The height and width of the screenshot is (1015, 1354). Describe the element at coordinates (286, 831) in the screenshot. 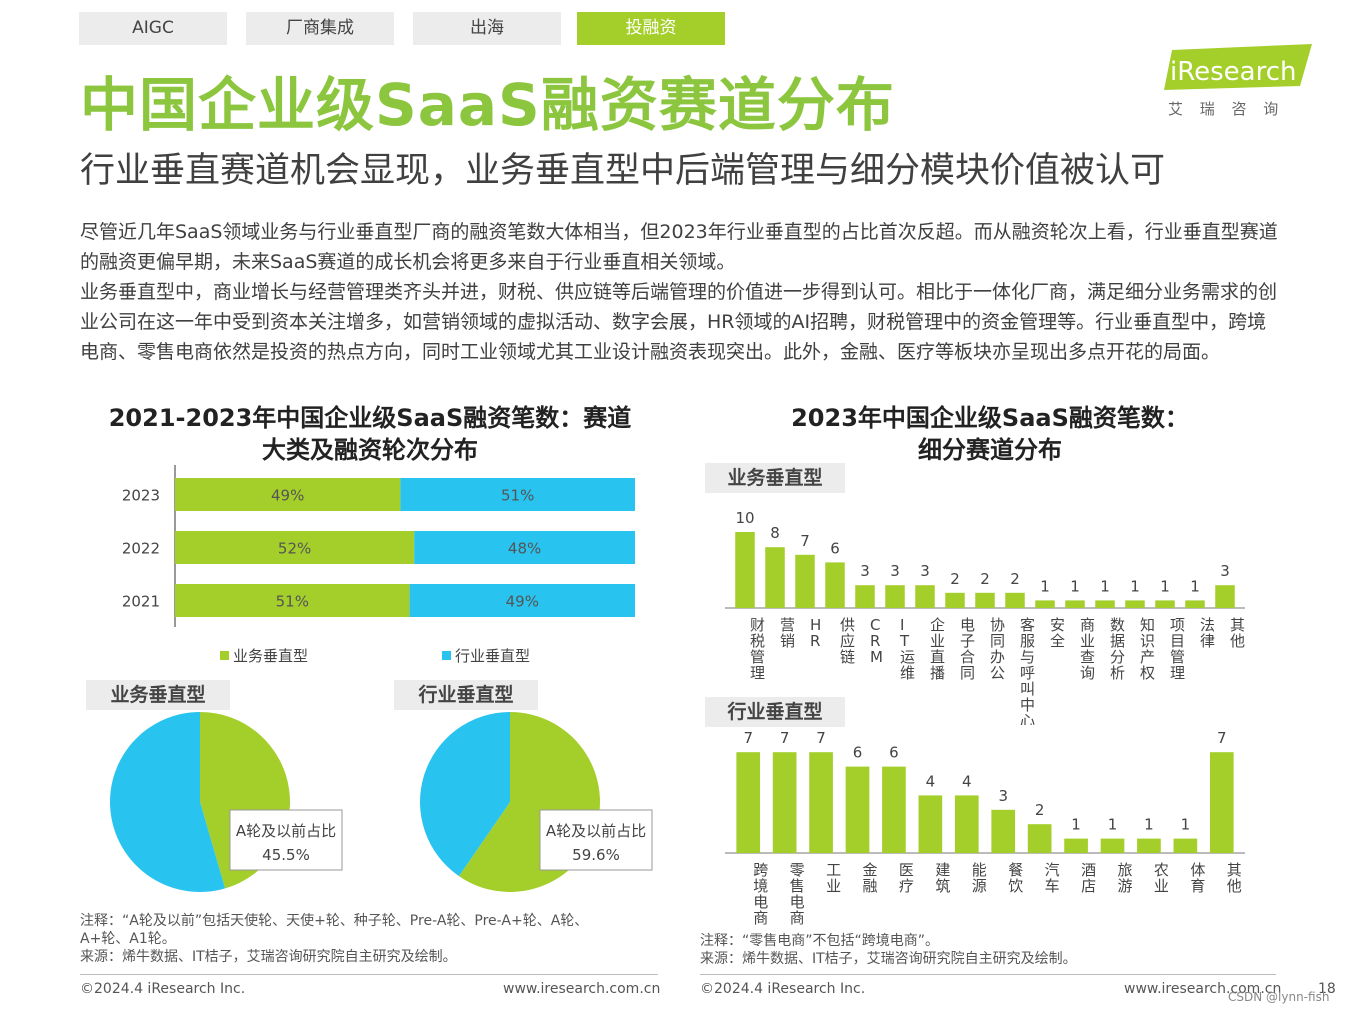

I see `pie-callout-caption: A轮及以前占比` at that location.